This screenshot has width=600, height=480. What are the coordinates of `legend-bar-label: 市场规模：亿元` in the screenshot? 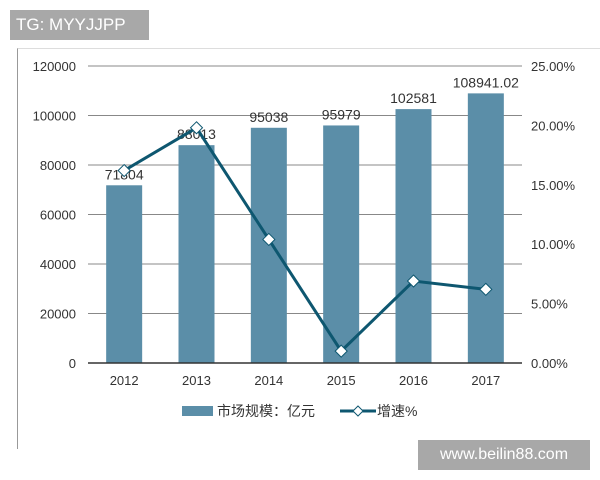 It's located at (266, 411).